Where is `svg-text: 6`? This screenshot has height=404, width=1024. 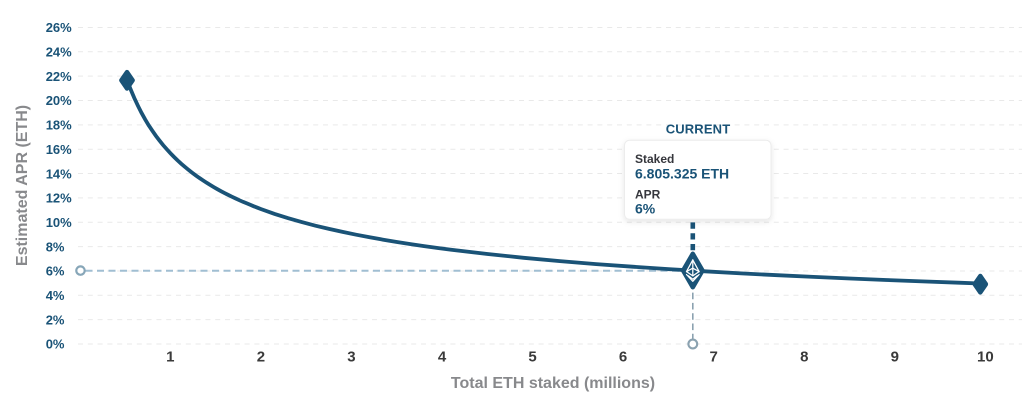
svg-text: 6 is located at coordinates (623, 356).